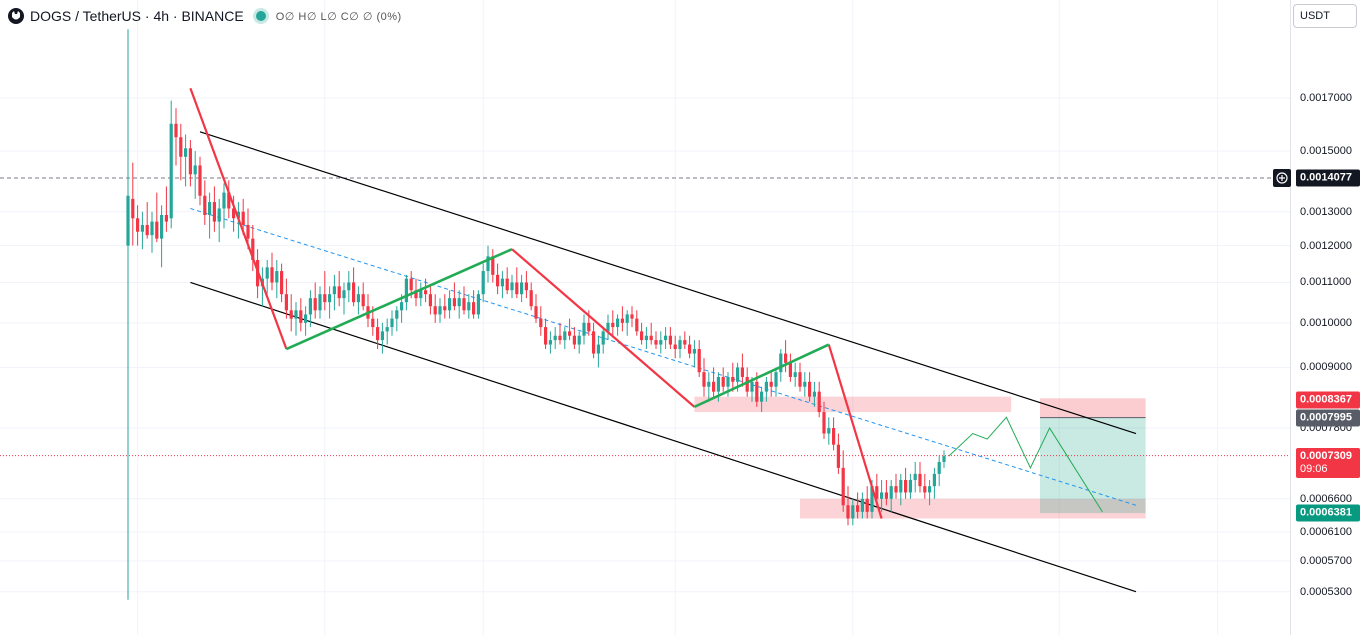 The image size is (1365, 635). Describe the element at coordinates (16, 16) in the screenshot. I see `dogs-logo-icon` at that location.